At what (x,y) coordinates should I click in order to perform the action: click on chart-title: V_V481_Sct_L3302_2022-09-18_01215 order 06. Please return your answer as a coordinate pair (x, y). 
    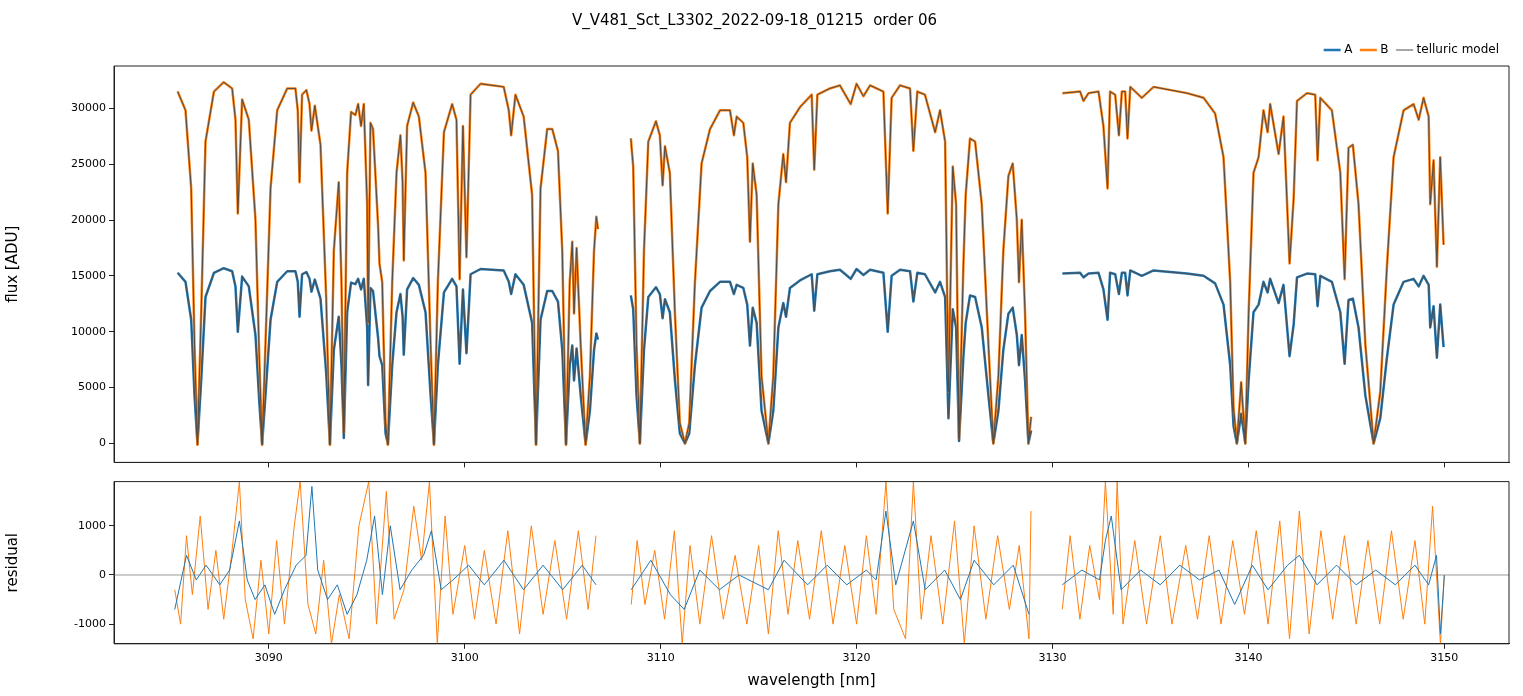
    Looking at the image, I should click on (754, 20).